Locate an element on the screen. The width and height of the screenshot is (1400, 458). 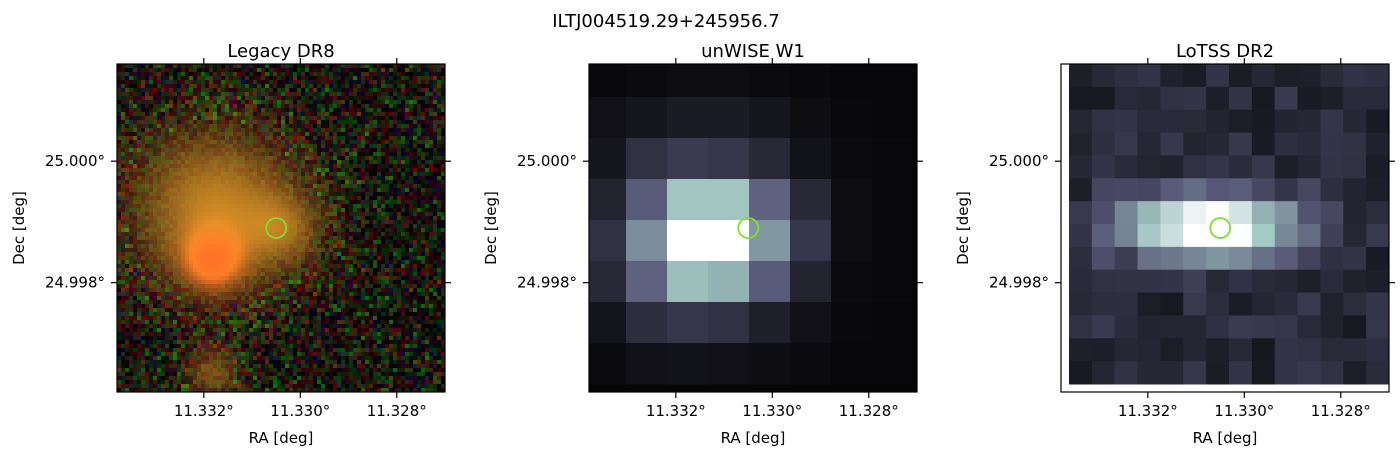
panel-title: Legacy DR8 is located at coordinates (280, 51).